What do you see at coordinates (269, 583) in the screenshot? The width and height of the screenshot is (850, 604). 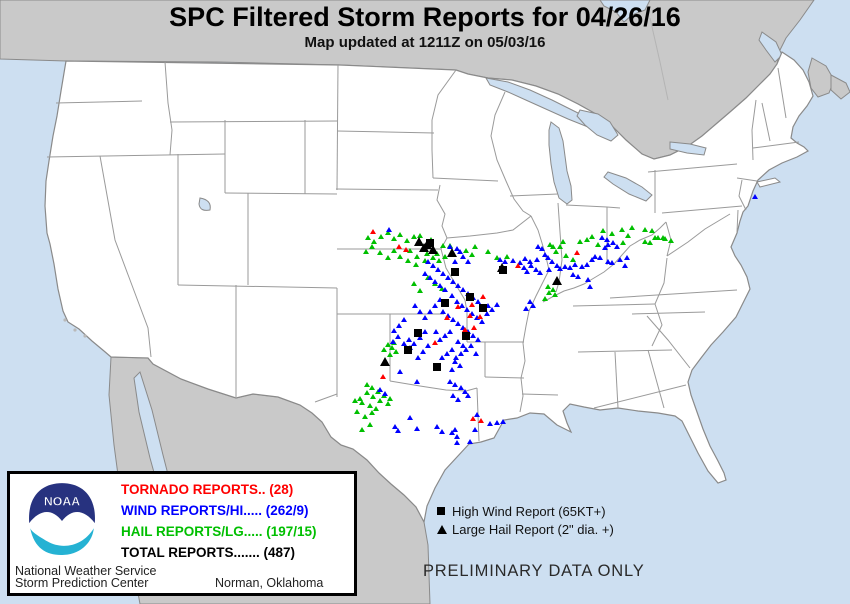 I see `agency-location: Norman, Oklahoma` at bounding box center [269, 583].